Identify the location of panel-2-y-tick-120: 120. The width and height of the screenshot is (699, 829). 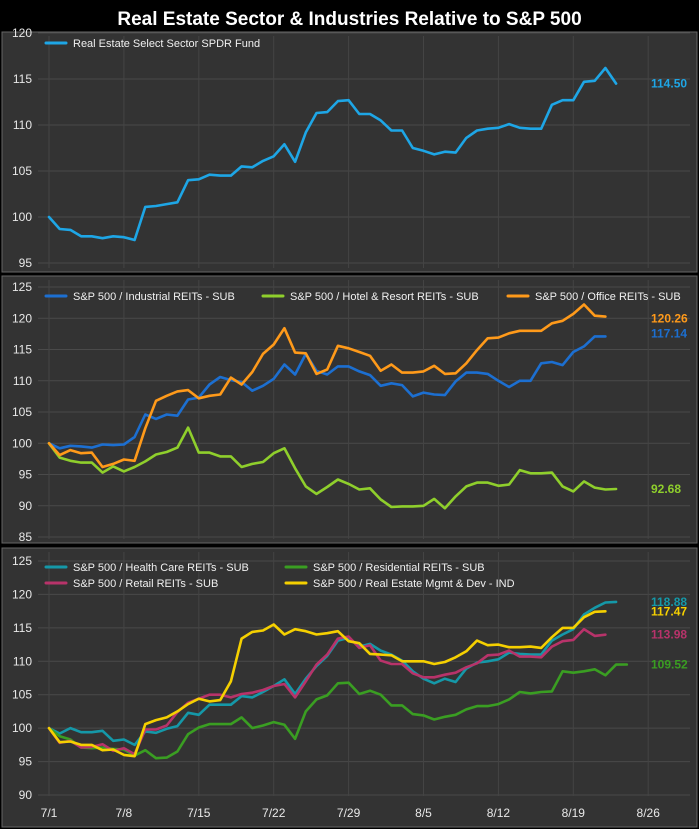
(22, 318).